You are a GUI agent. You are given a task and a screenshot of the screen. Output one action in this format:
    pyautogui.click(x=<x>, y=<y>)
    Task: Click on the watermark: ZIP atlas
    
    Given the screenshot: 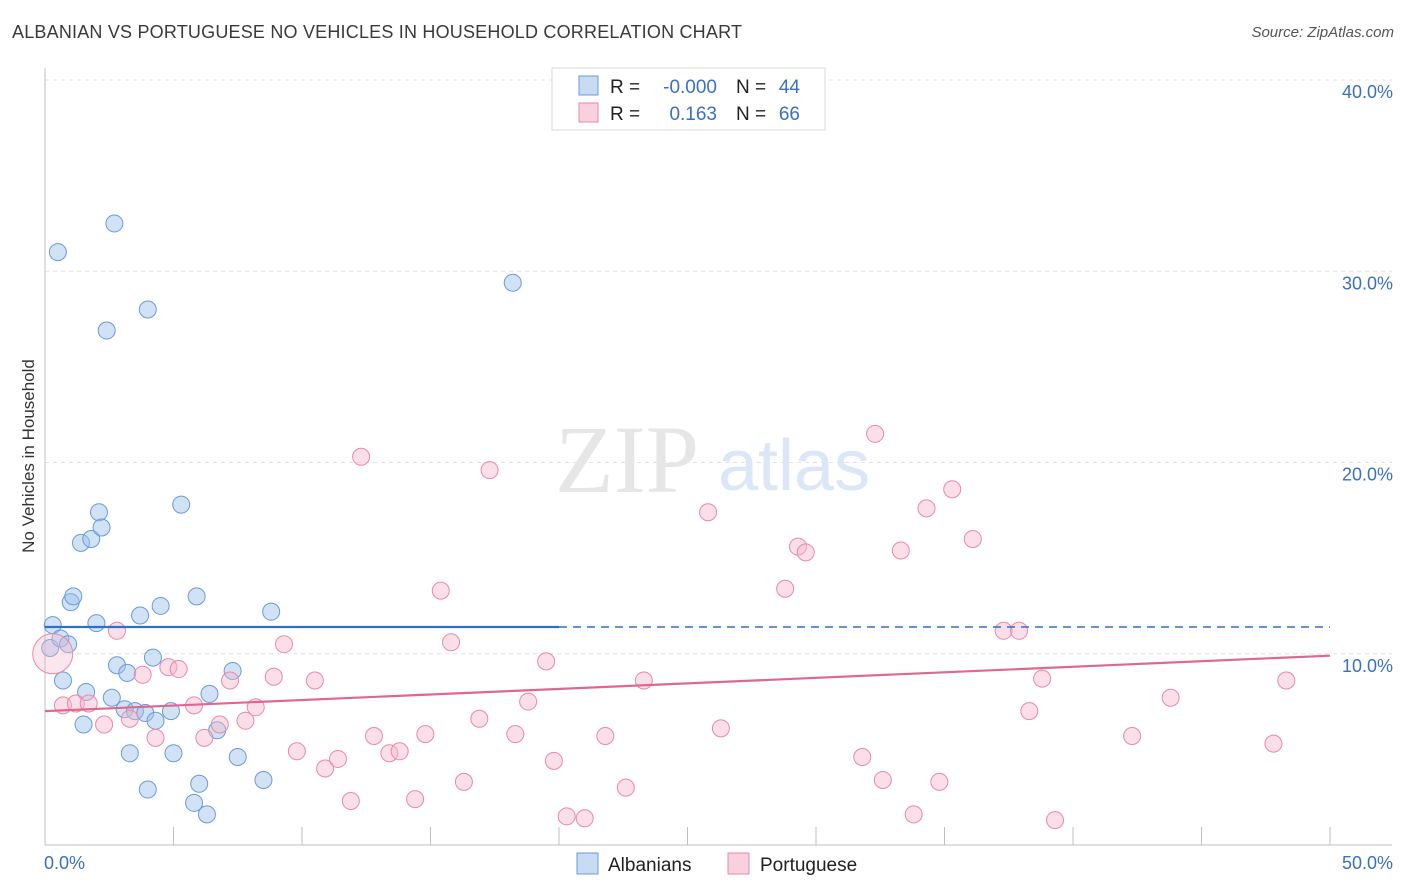 What is the action you would take?
    pyautogui.click(x=712, y=459)
    